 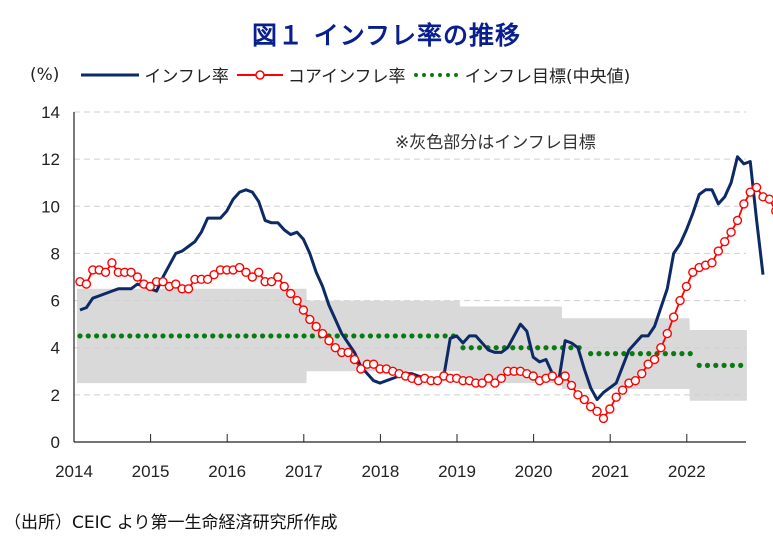 I want to click on legend: (%) インフレ率 コアインフレ率 インフレ目標(中央値), so click(x=334, y=75).